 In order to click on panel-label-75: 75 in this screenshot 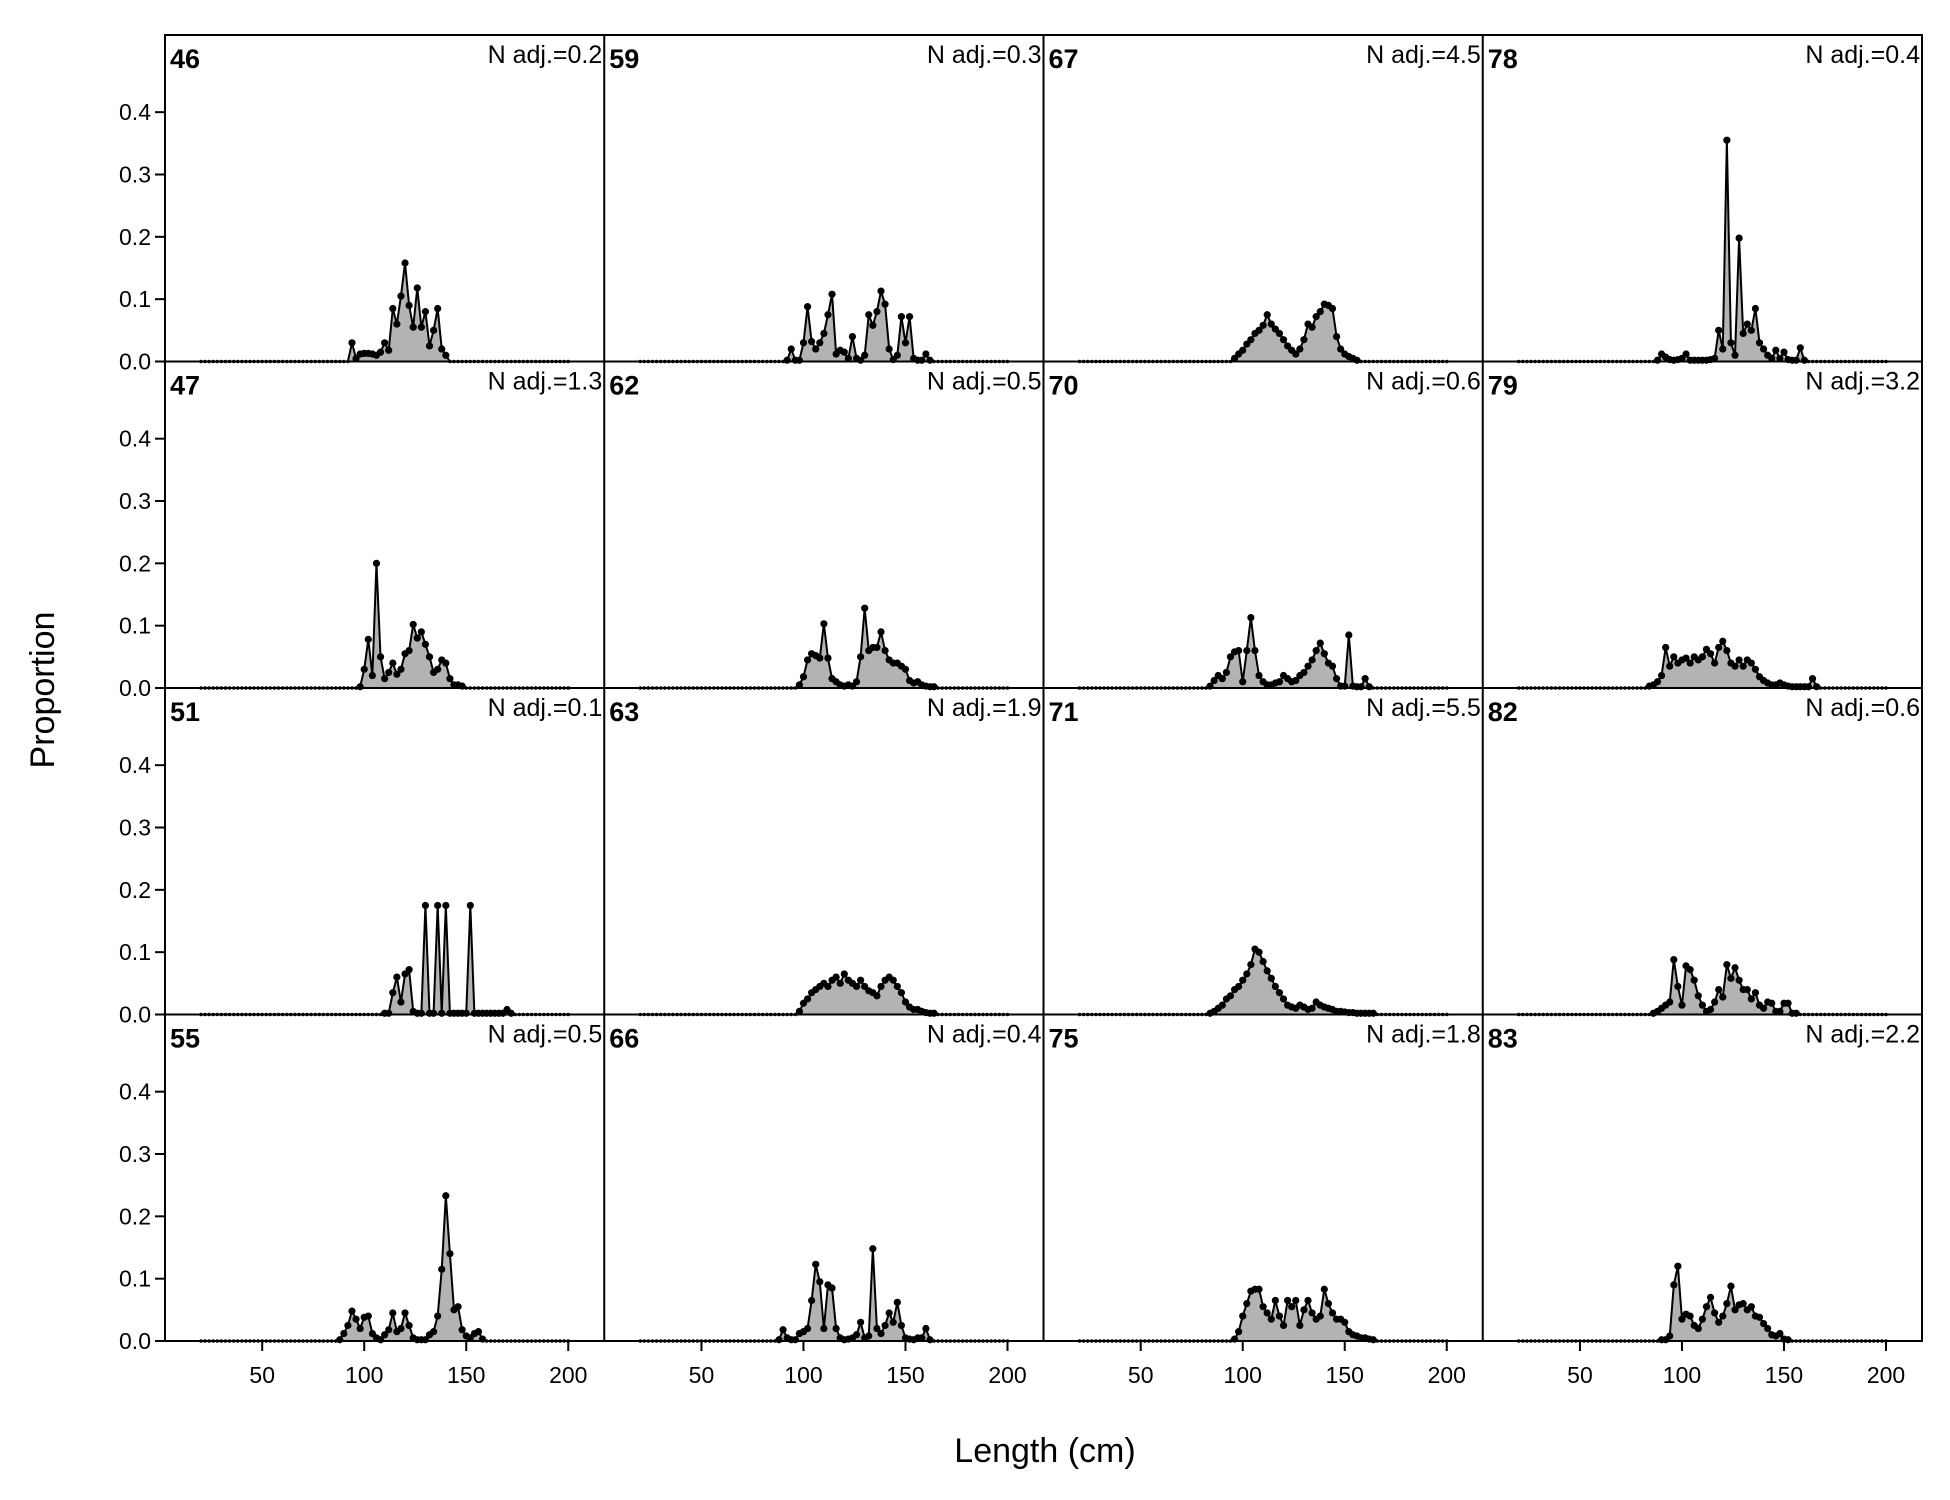, I will do `click(1064, 1039)`.